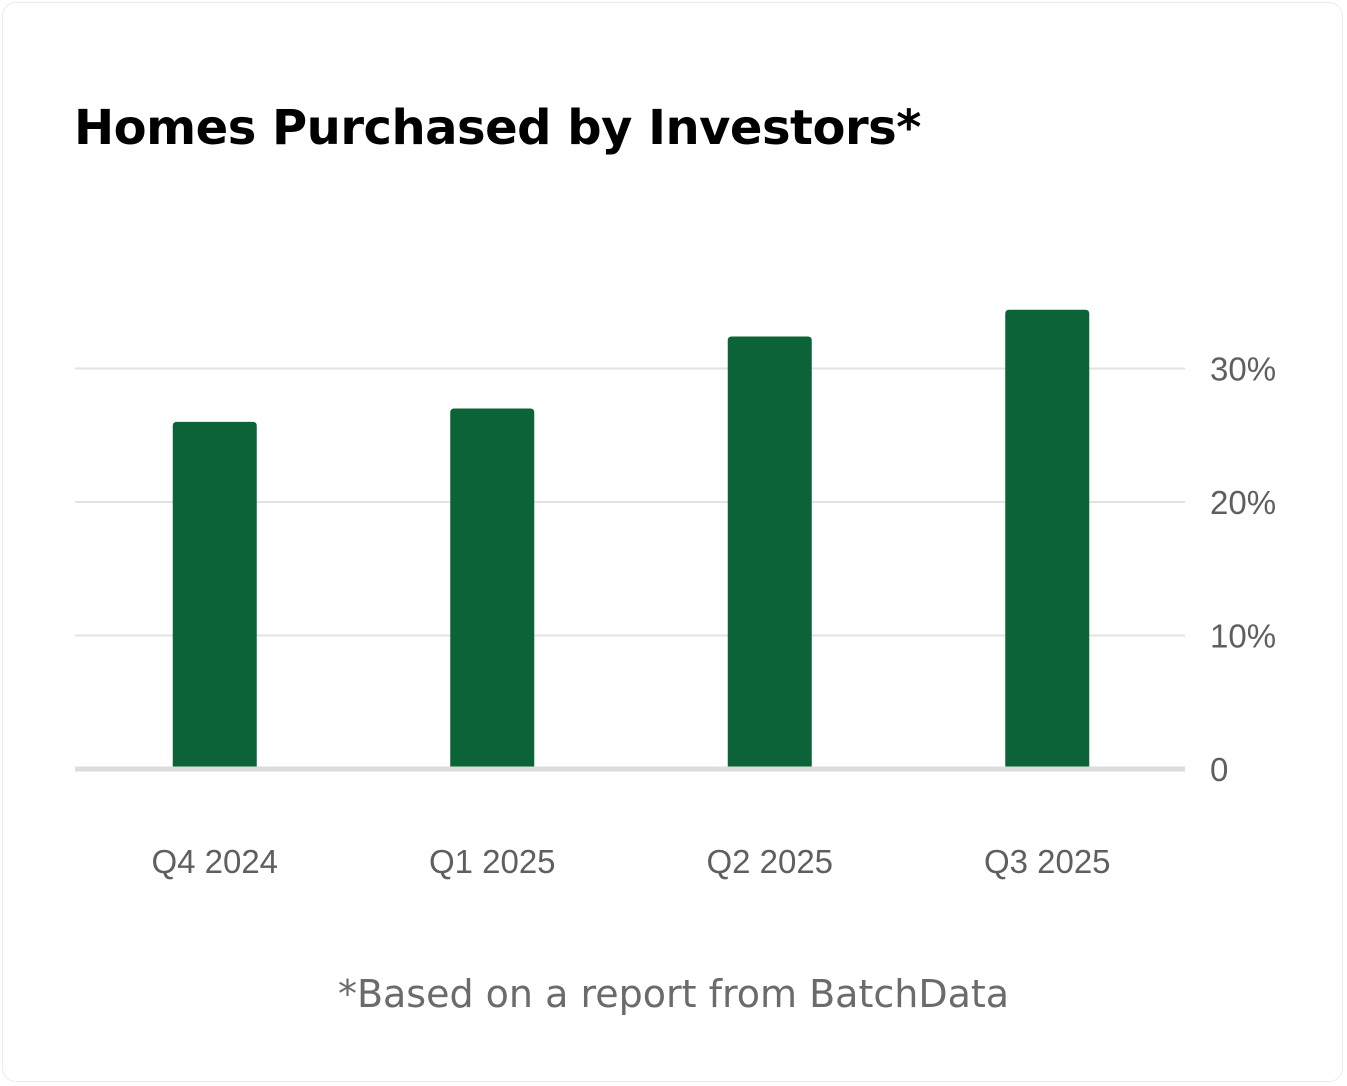 The width and height of the screenshot is (1347, 1086). Describe the element at coordinates (769, 552) in the screenshot. I see `bar-q2-2025` at that location.